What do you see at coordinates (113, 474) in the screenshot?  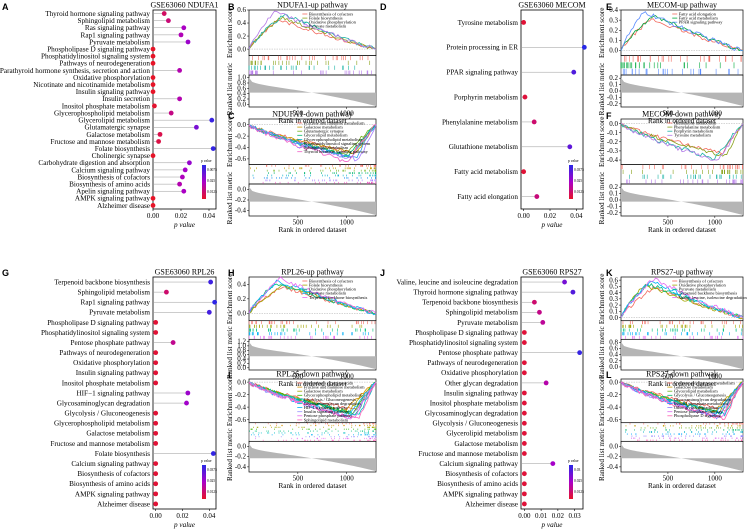 I see `category-label: Biosynthesis of cofactors` at bounding box center [113, 474].